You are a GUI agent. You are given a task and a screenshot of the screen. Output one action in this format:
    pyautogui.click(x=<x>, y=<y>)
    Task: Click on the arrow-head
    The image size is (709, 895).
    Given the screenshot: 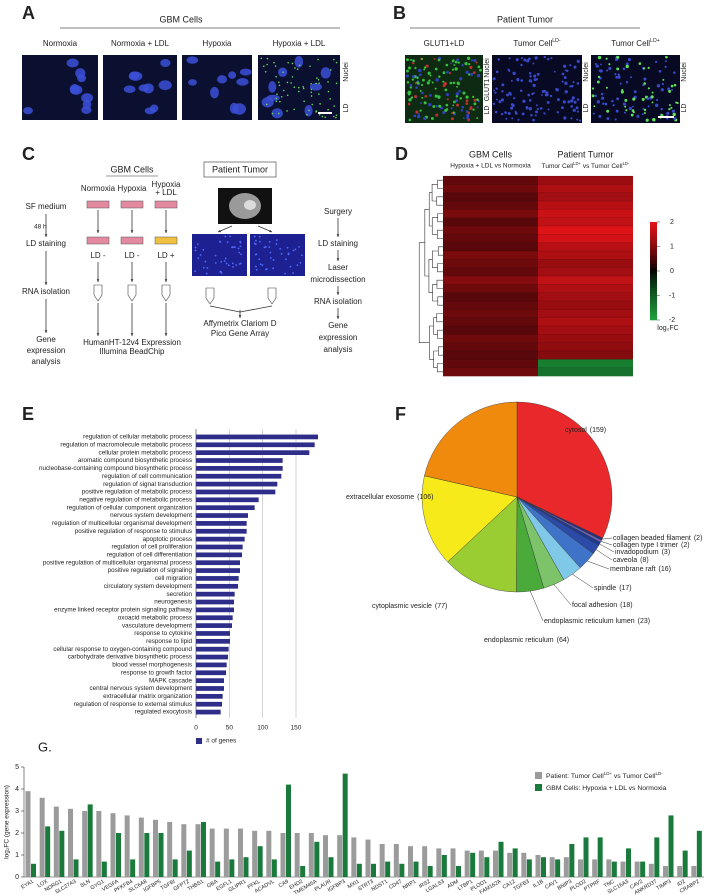 What is the action you would take?
    pyautogui.click(x=219, y=231)
    